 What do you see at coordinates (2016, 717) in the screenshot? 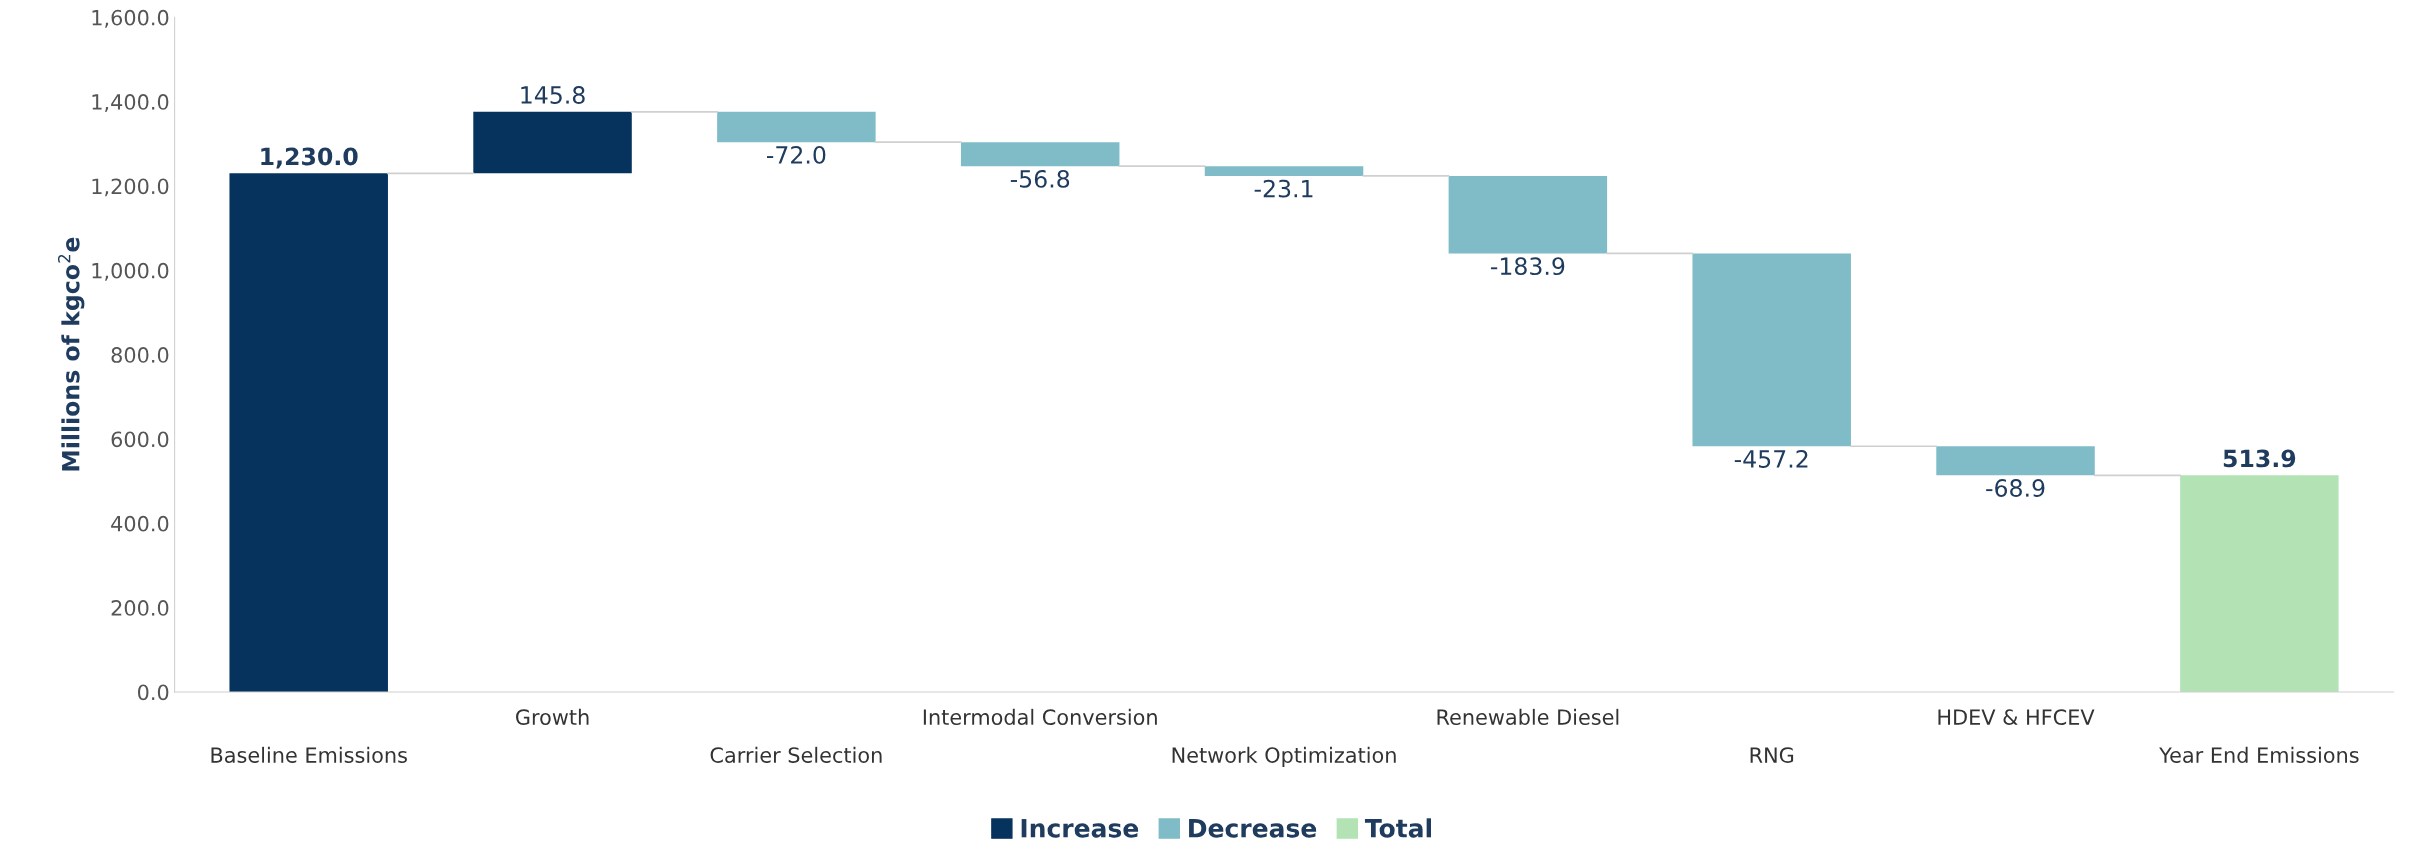
I see `x-tick-label: HDEV & HFCEV` at bounding box center [2016, 717].